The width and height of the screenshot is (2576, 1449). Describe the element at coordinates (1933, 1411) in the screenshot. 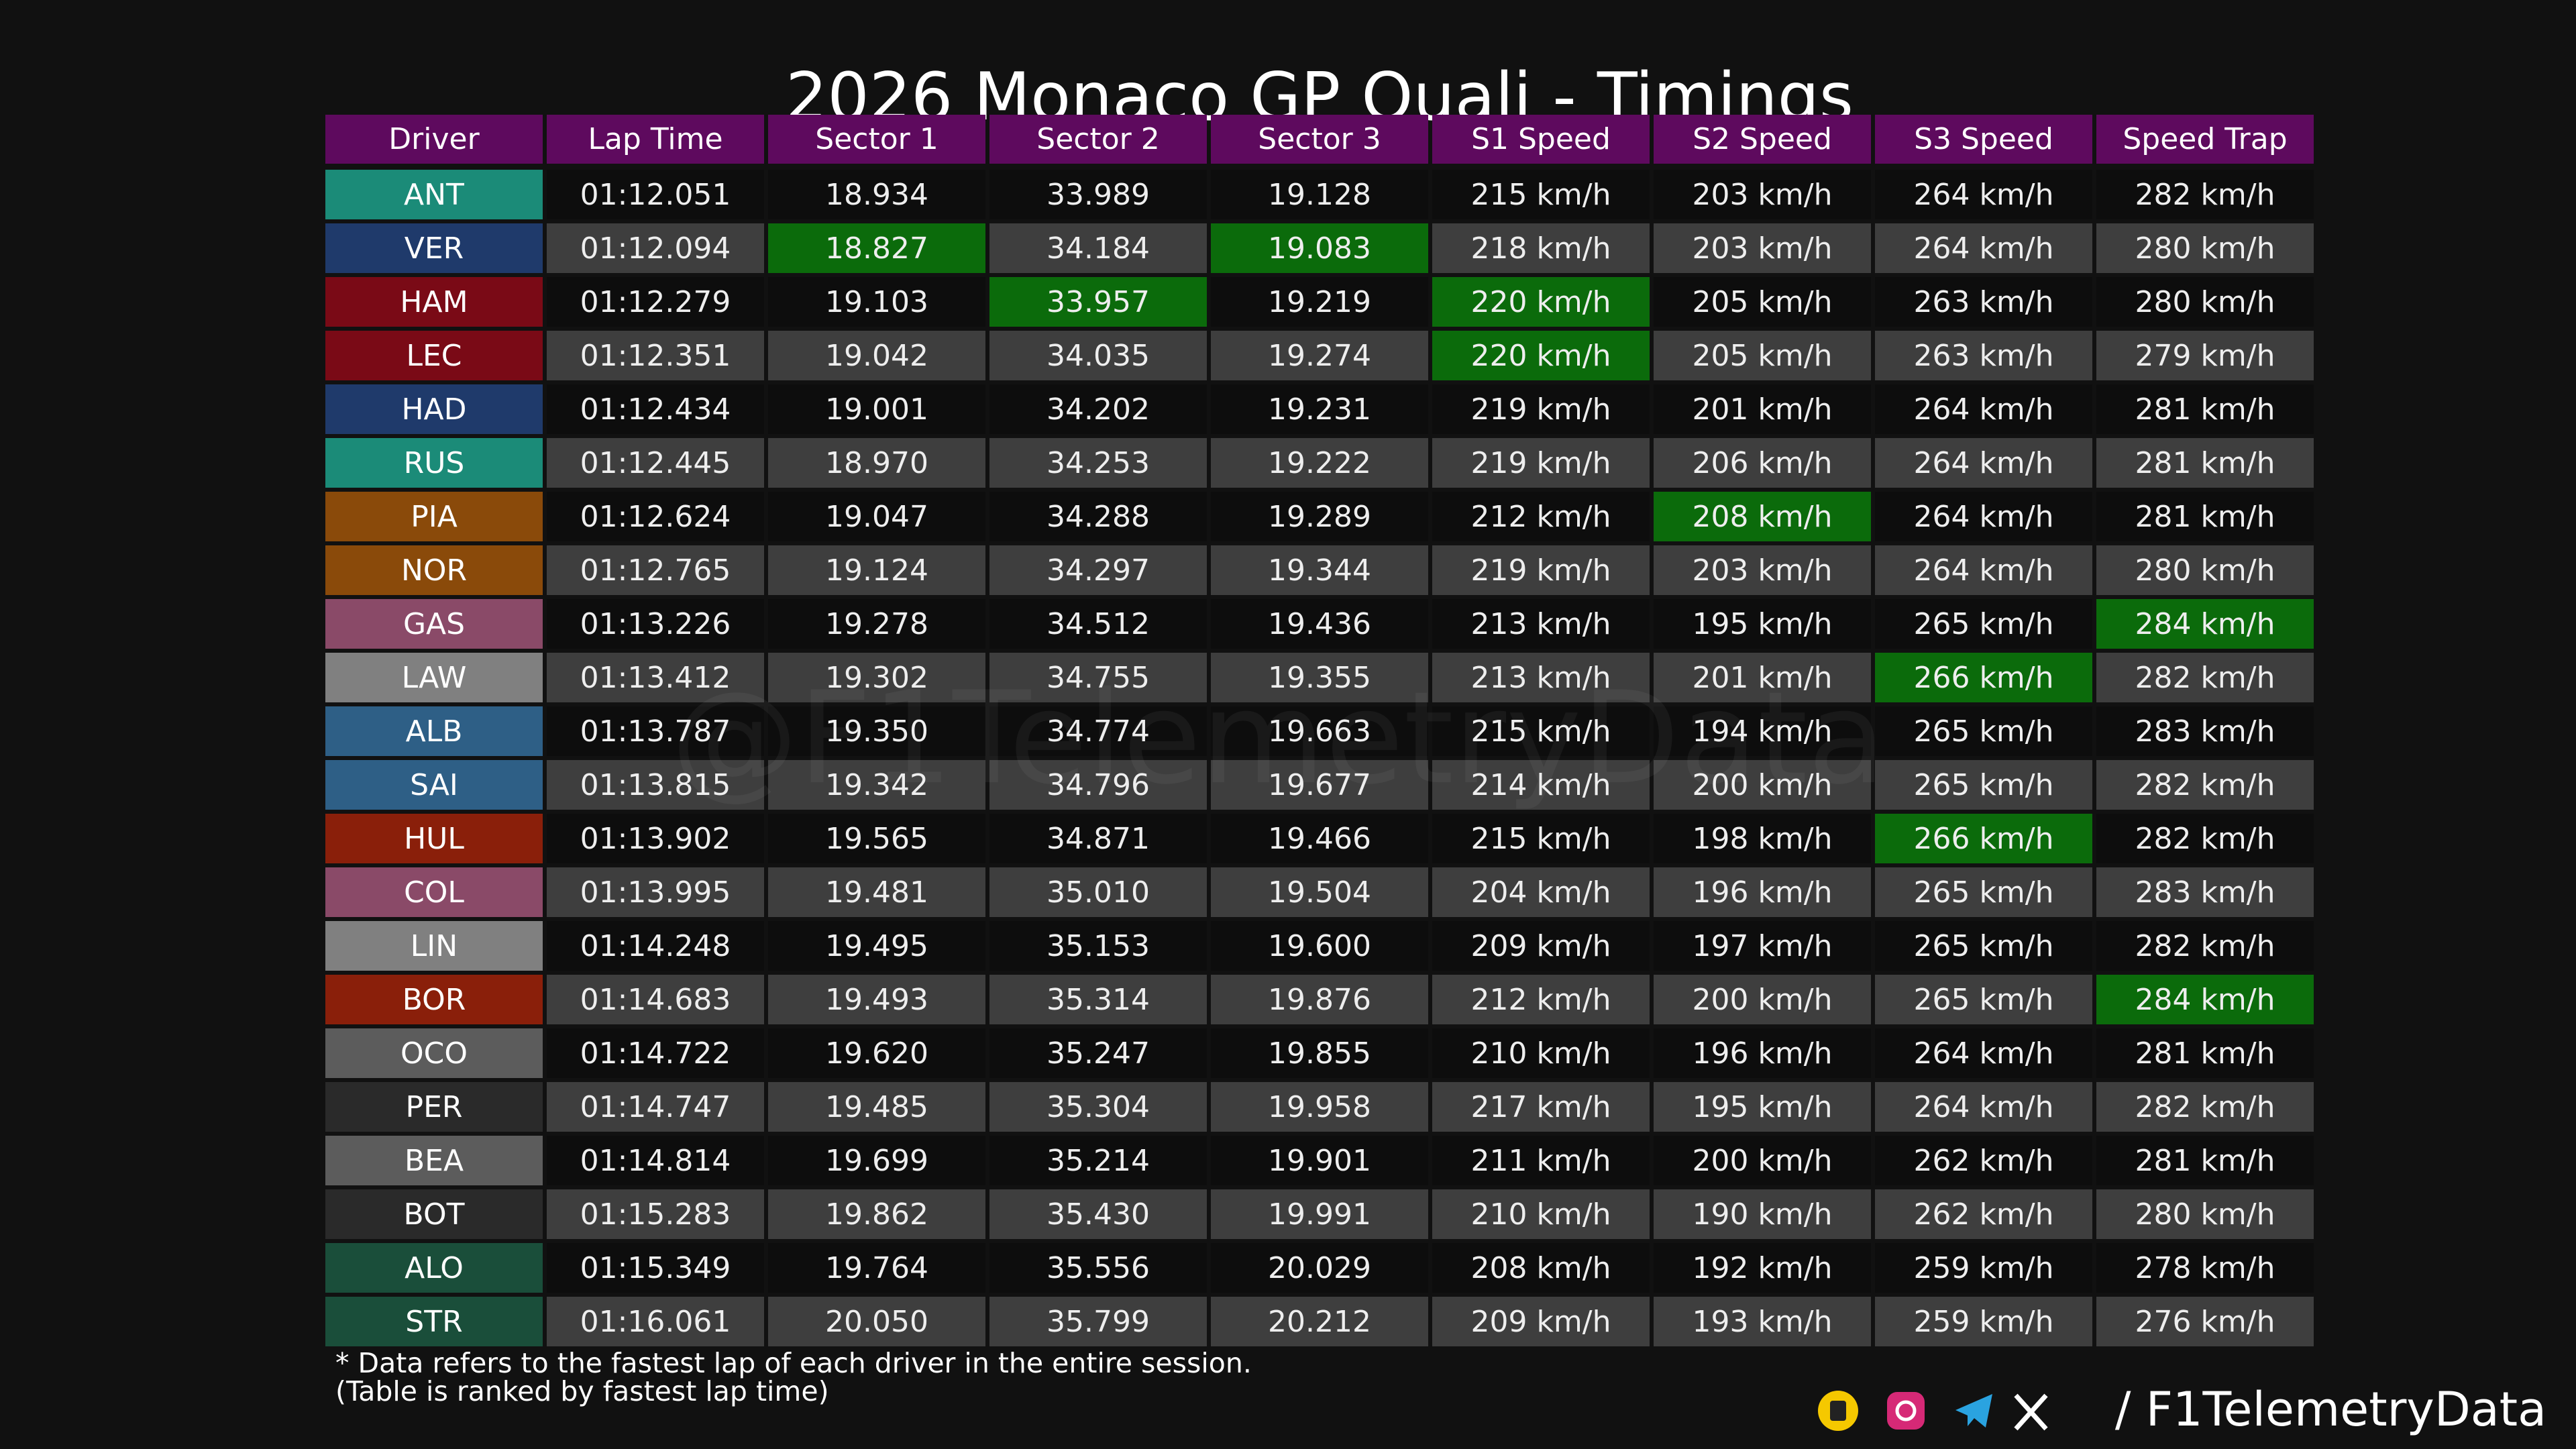

I see `social-icons` at that location.